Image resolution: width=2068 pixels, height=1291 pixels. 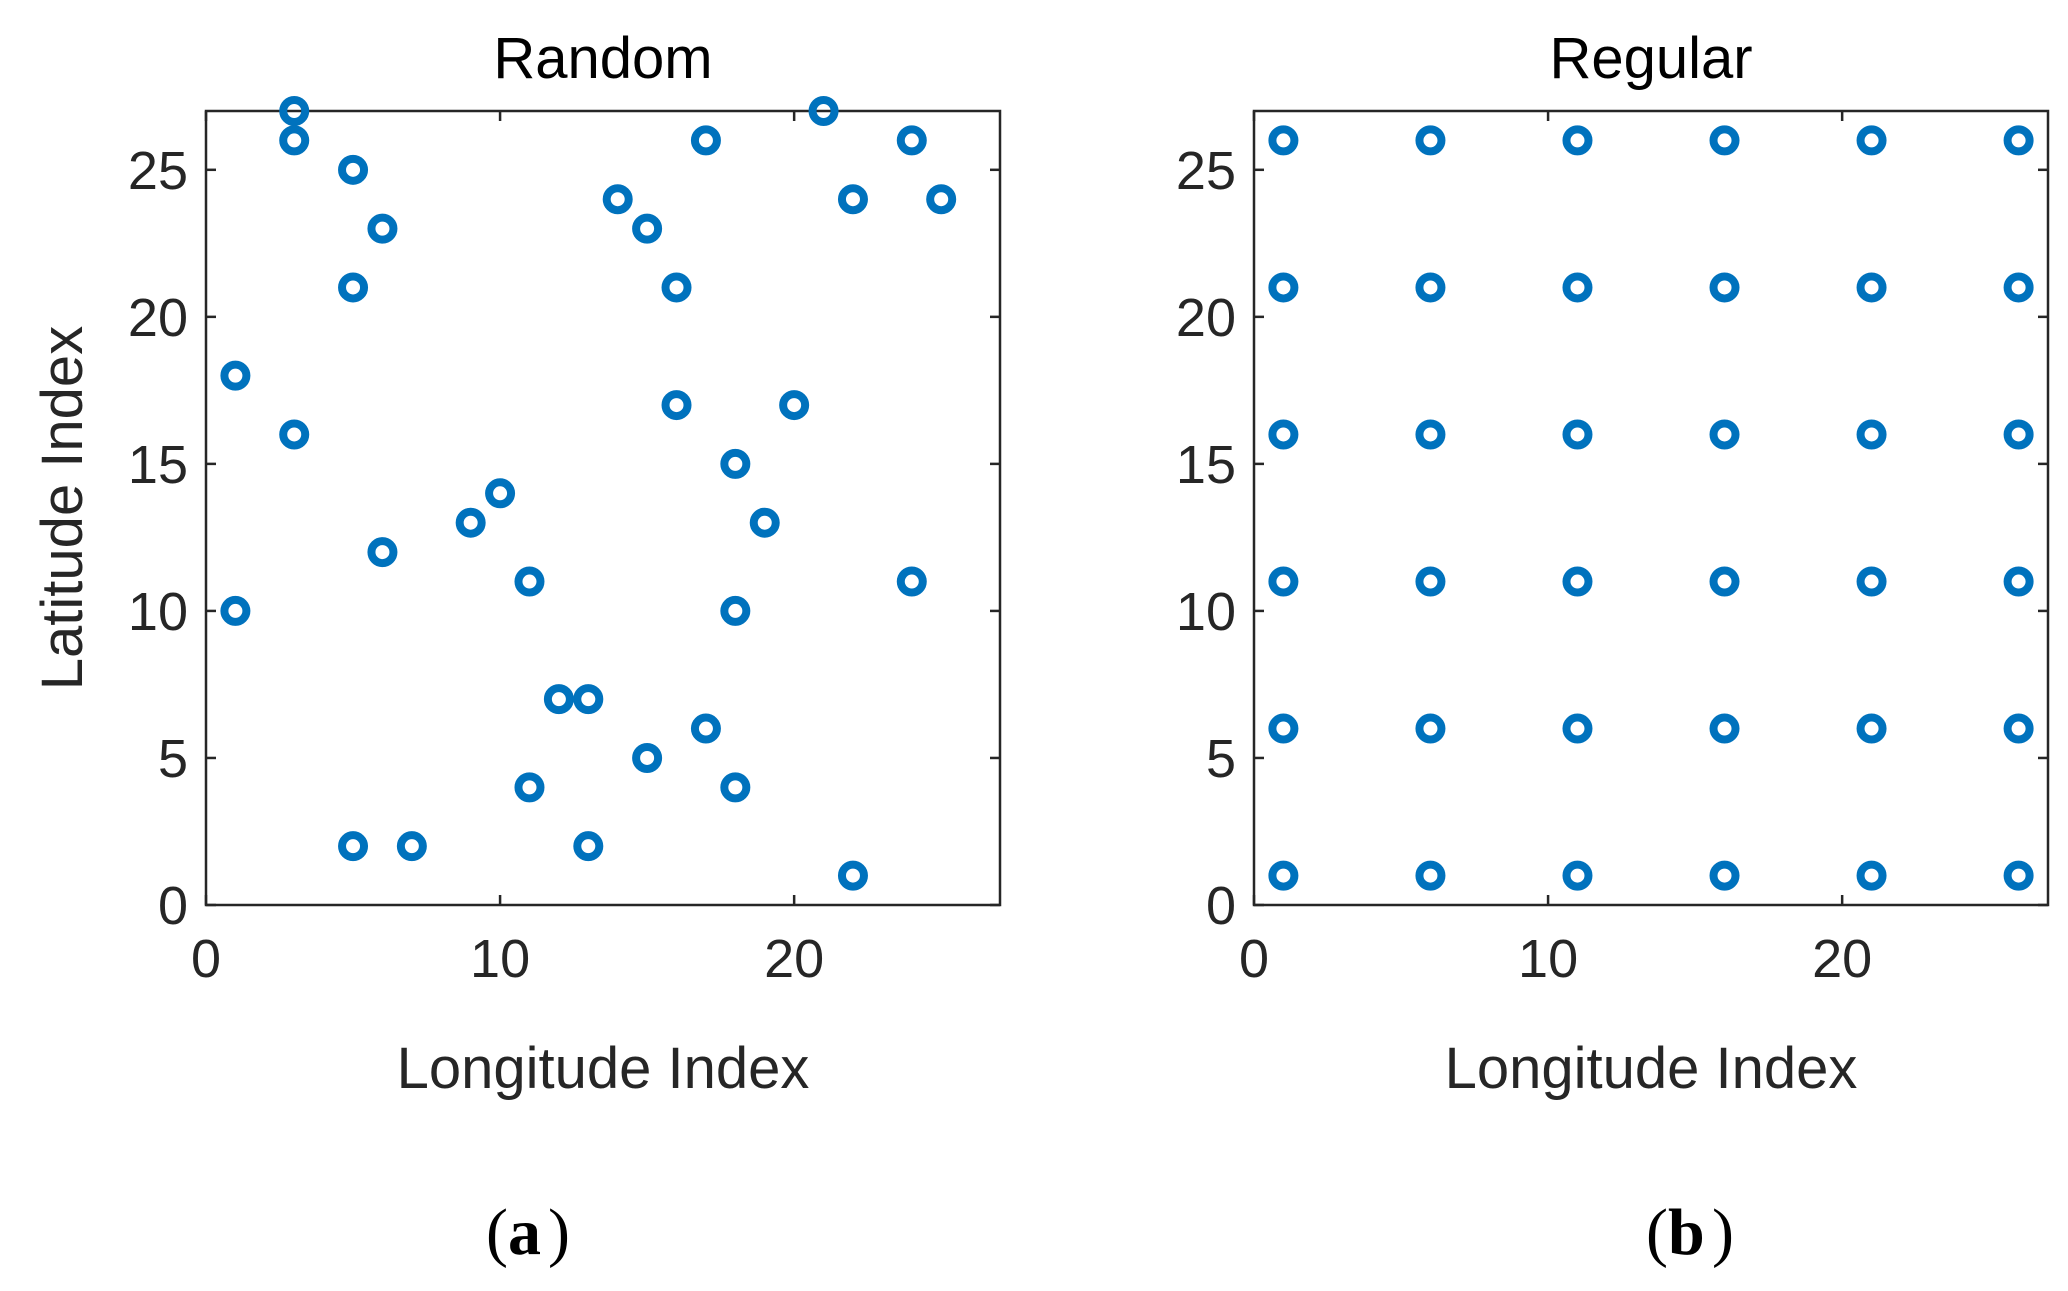 I want to click on caption-random: ( a ), so click(x=528, y=1232).